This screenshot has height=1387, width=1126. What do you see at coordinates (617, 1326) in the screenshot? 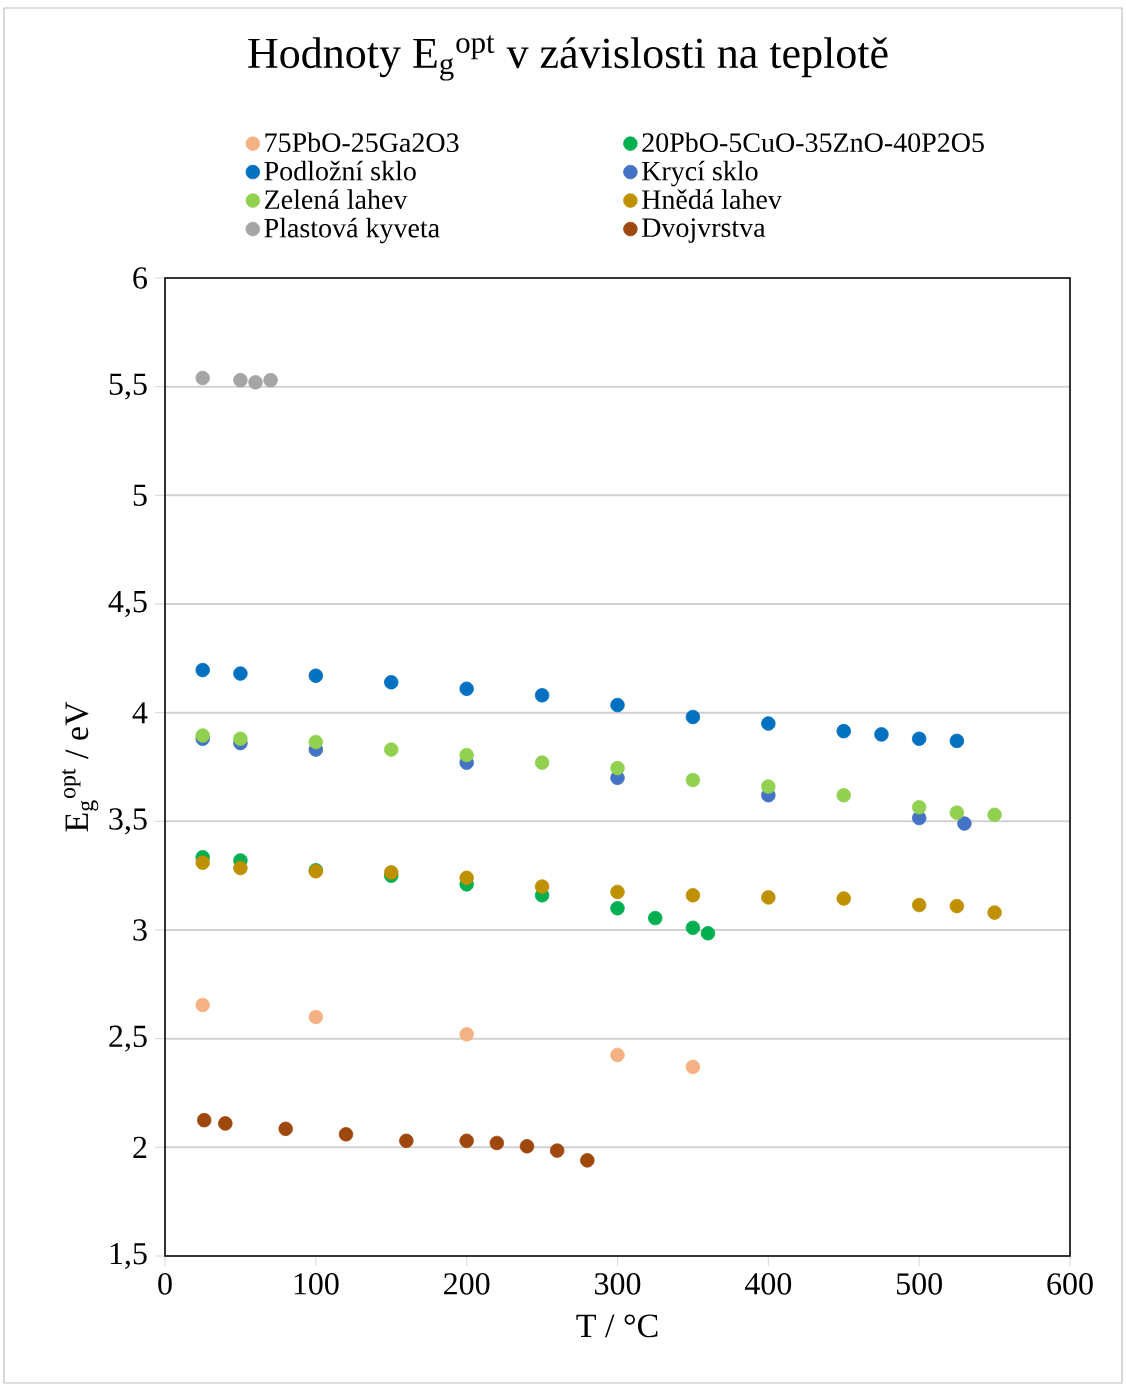
I see `x-axis-title: T / °C` at bounding box center [617, 1326].